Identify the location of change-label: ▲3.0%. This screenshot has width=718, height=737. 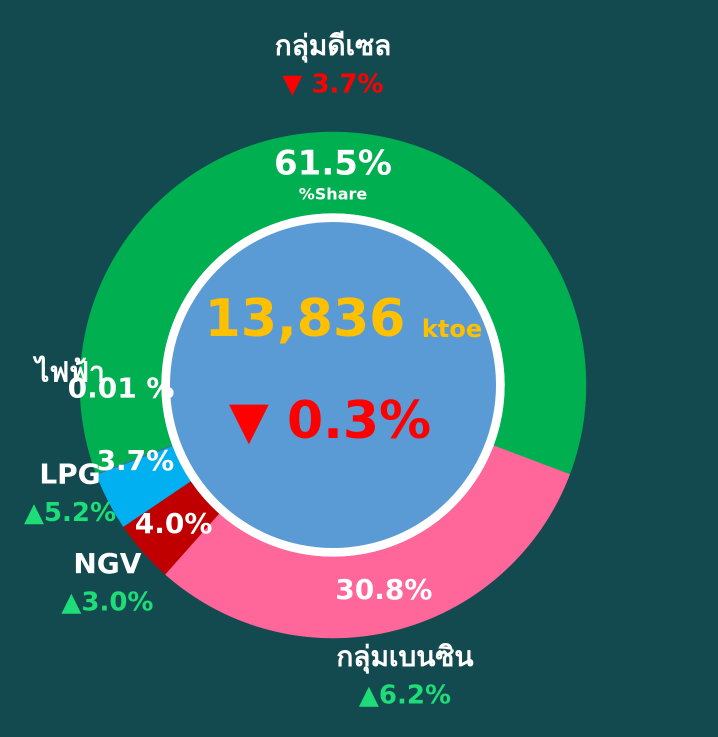
(107, 602).